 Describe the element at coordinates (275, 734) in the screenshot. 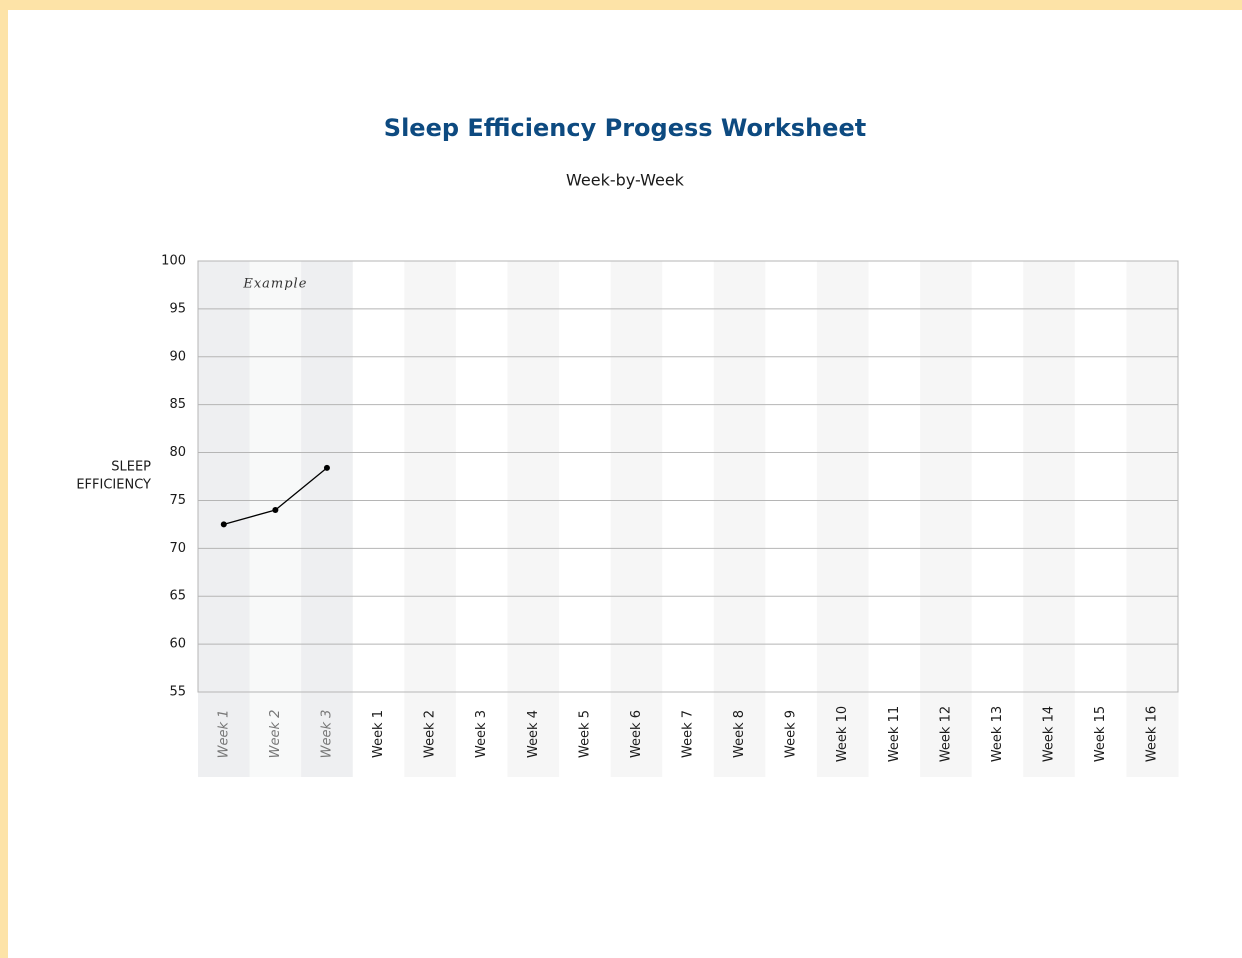

I see `example-week-label: Week 2` at that location.